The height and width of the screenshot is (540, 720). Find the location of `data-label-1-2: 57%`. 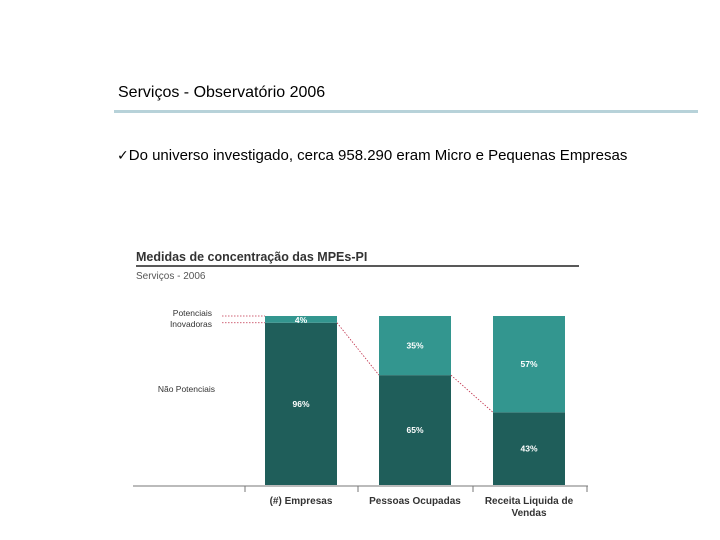

data-label-1-2: 57% is located at coordinates (528, 364).